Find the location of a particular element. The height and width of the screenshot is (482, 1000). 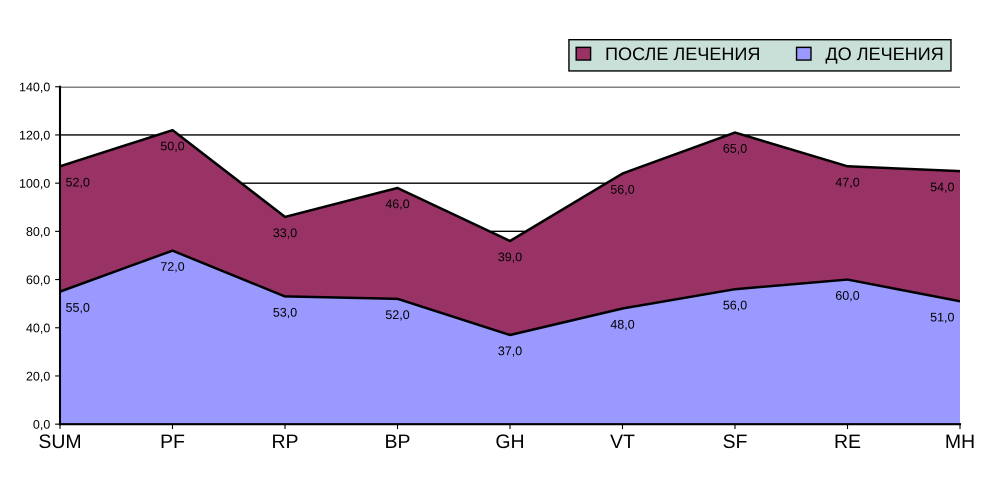

x-tick-label: BP is located at coordinates (398, 441).